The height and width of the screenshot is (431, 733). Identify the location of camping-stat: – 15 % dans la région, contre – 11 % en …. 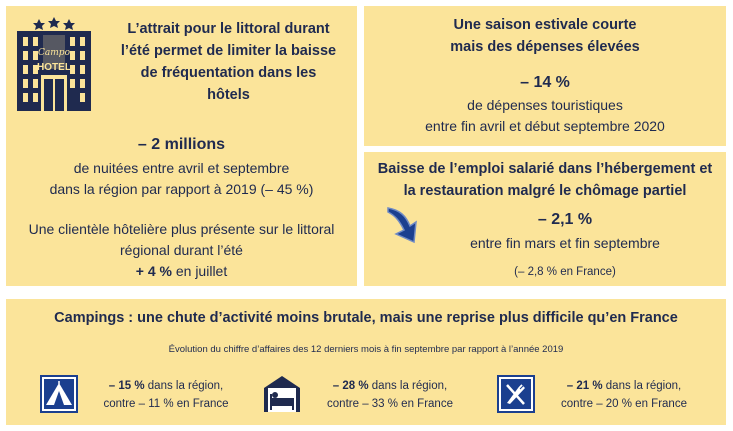
(166, 395).